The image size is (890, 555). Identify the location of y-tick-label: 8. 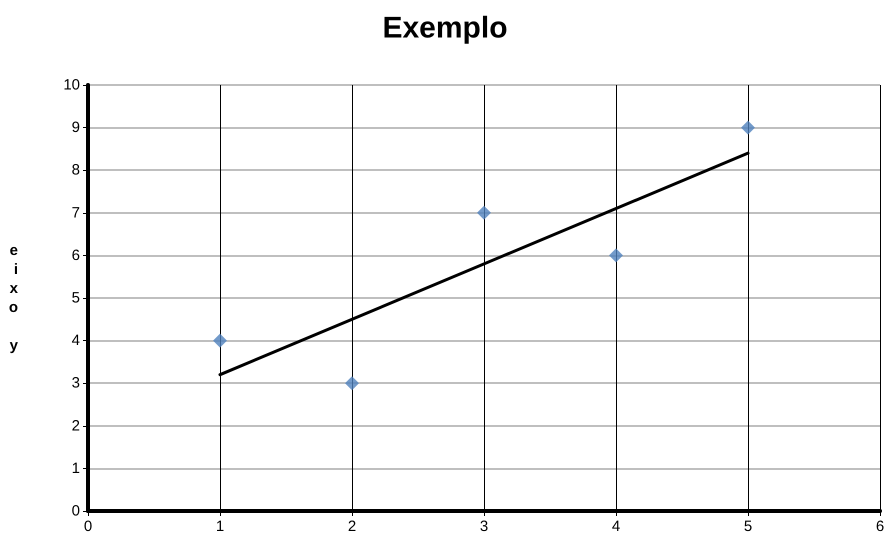
(76, 170).